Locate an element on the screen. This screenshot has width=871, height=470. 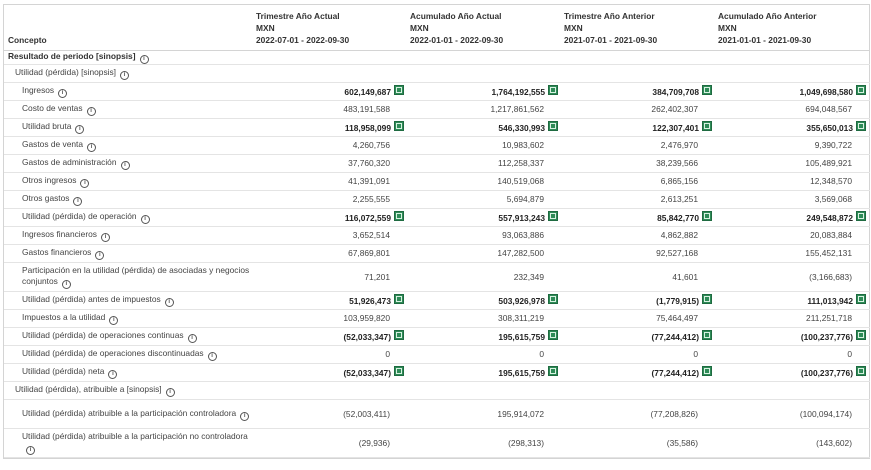
value-text: (1,779,915) is located at coordinates (677, 301).